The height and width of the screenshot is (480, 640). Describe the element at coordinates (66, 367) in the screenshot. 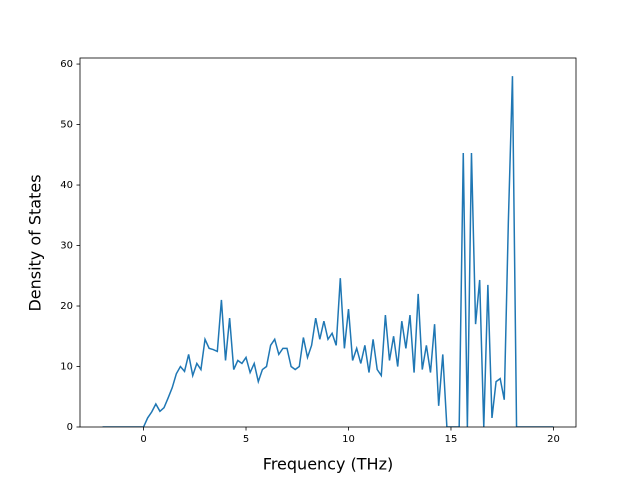

I see `y-tick-label: 10` at that location.